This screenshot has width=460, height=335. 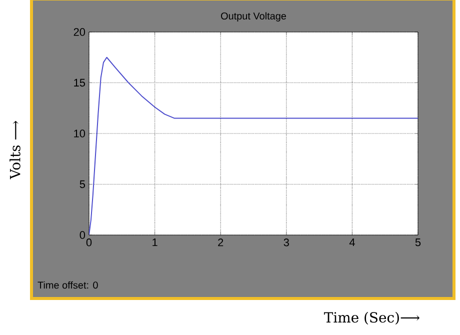 What do you see at coordinates (80, 134) in the screenshot?
I see `y-tick-label: 10` at bounding box center [80, 134].